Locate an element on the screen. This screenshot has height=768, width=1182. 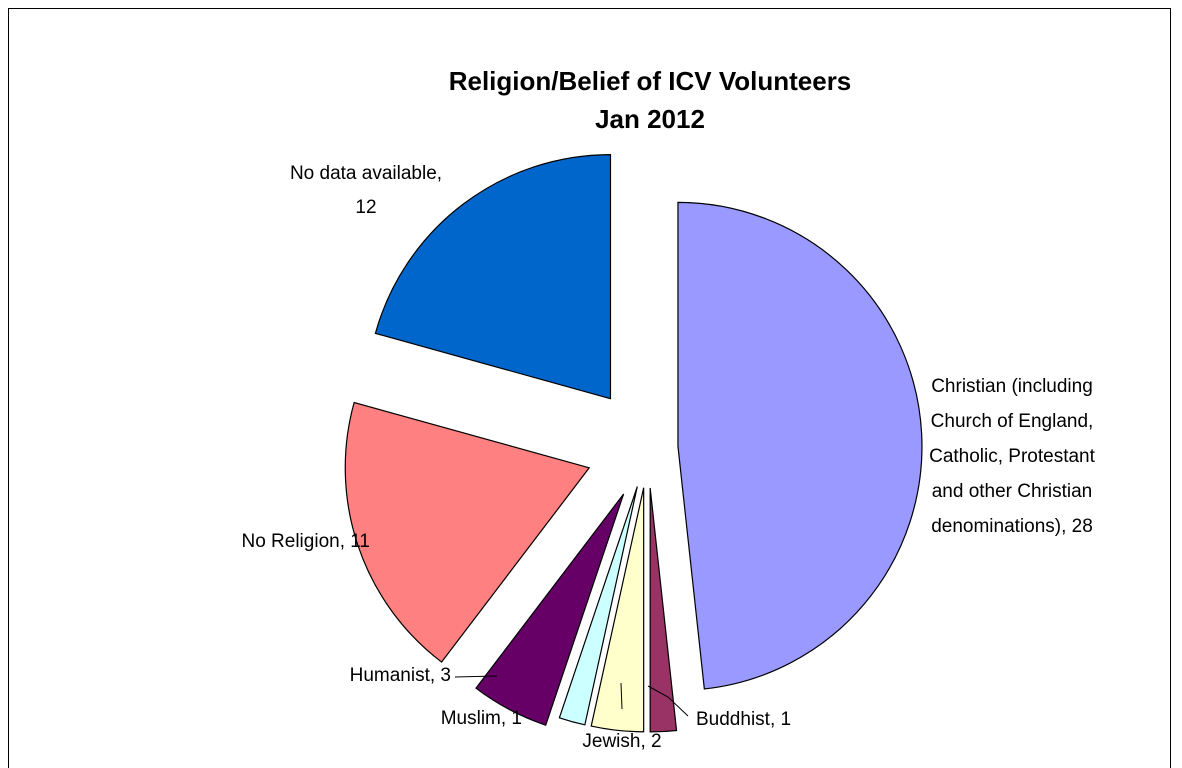
slice-label-line: denominations), 28 is located at coordinates (1012, 526).